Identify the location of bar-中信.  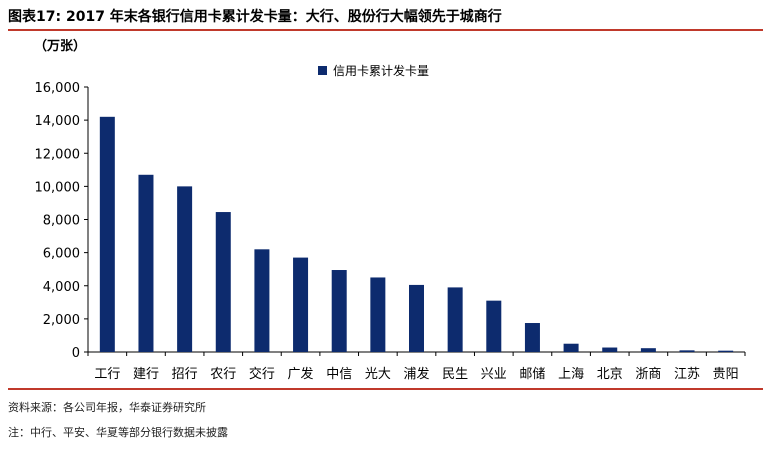
(339, 311).